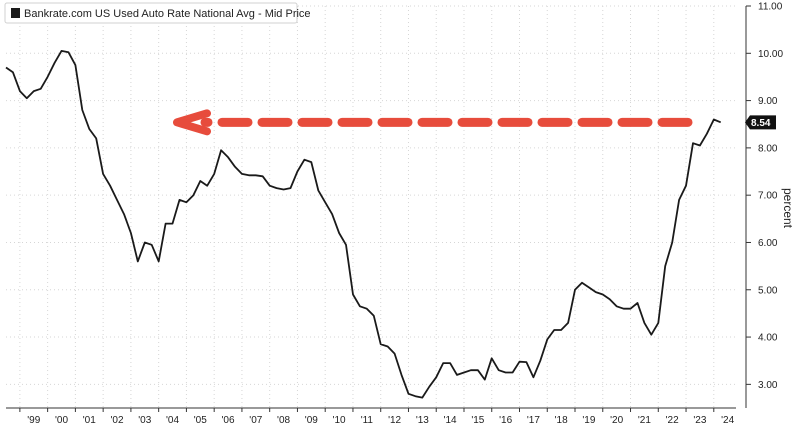 The image size is (800, 425). What do you see at coordinates (533, 420) in the screenshot?
I see `x-tick-label: '17` at bounding box center [533, 420].